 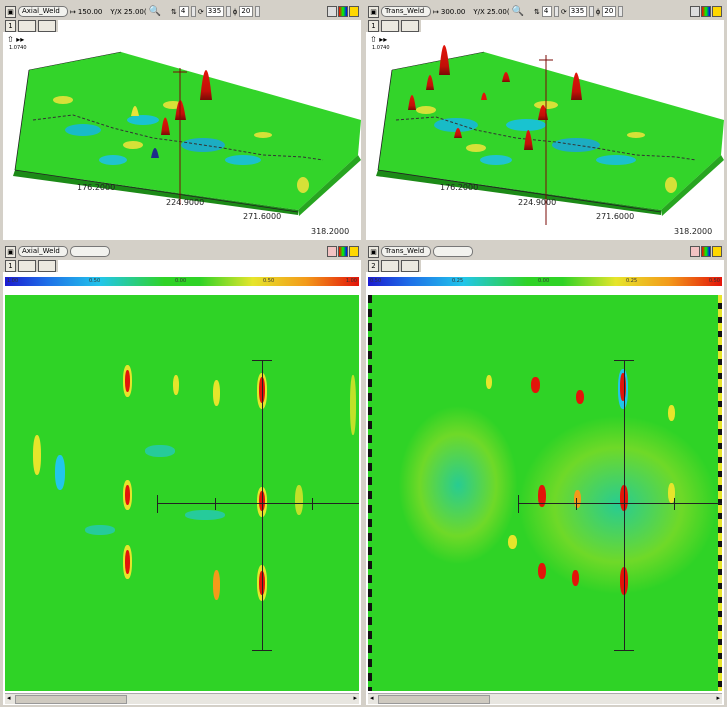 I want to click on surface-3d-axial, so click(x=187, y=133).